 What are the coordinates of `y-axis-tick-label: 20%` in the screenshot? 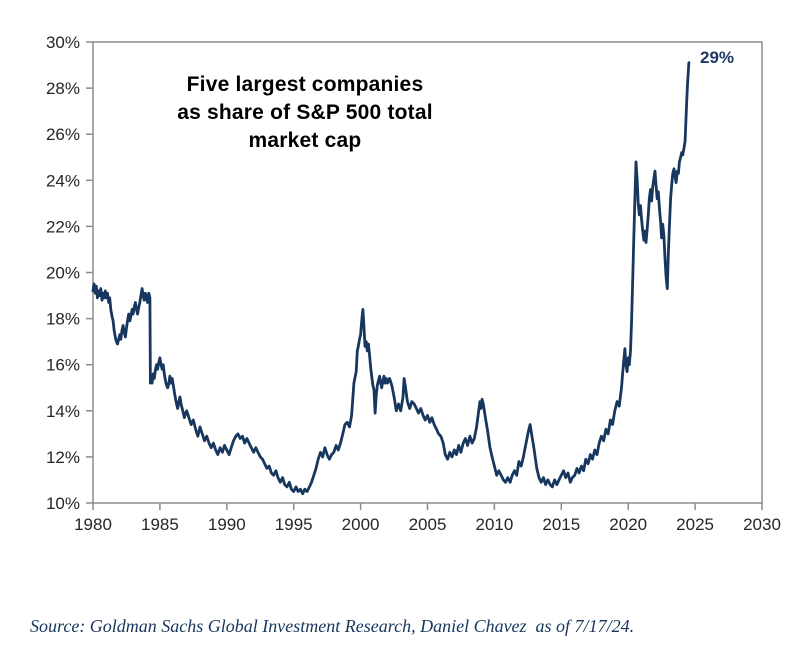 It's located at (63, 273).